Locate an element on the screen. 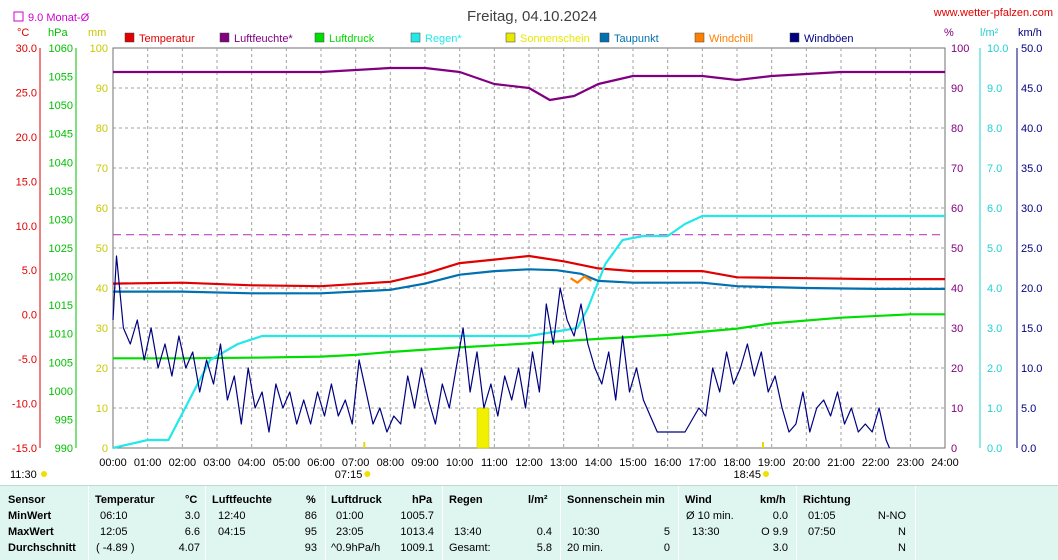  legend-label: Regen* is located at coordinates (443, 39).